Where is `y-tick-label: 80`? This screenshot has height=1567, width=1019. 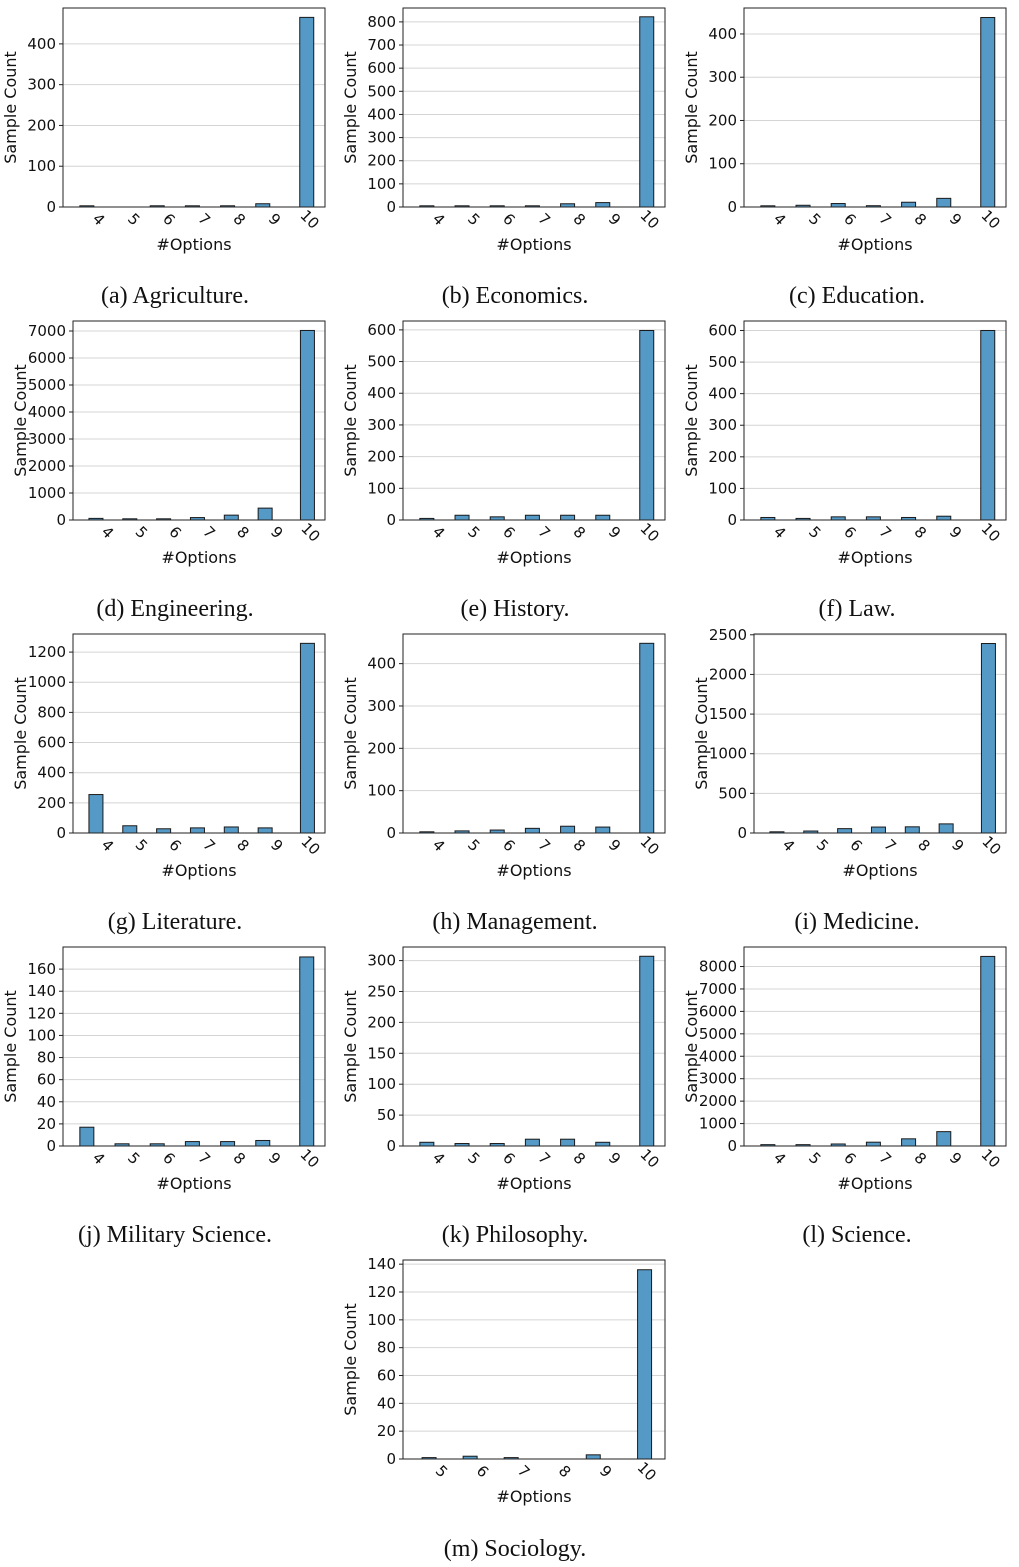 y-tick-label: 80 is located at coordinates (46, 1058).